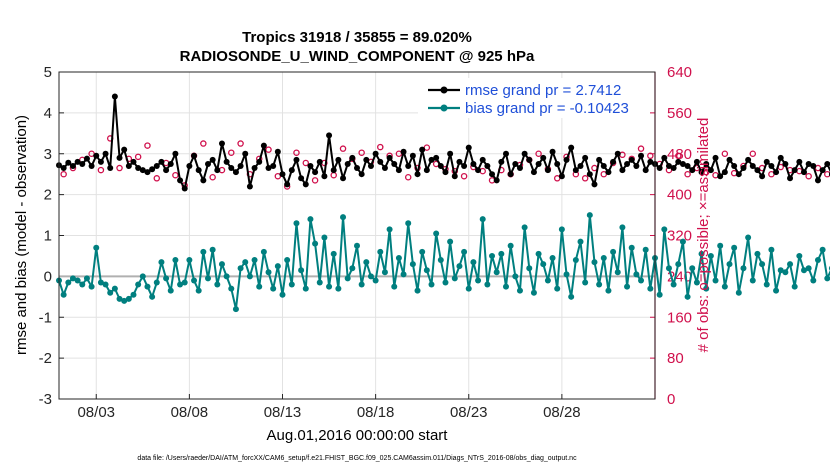 The height and width of the screenshot is (470, 830). What do you see at coordinates (96, 412) in the screenshot?
I see `x-tick-label: 08/03` at bounding box center [96, 412].